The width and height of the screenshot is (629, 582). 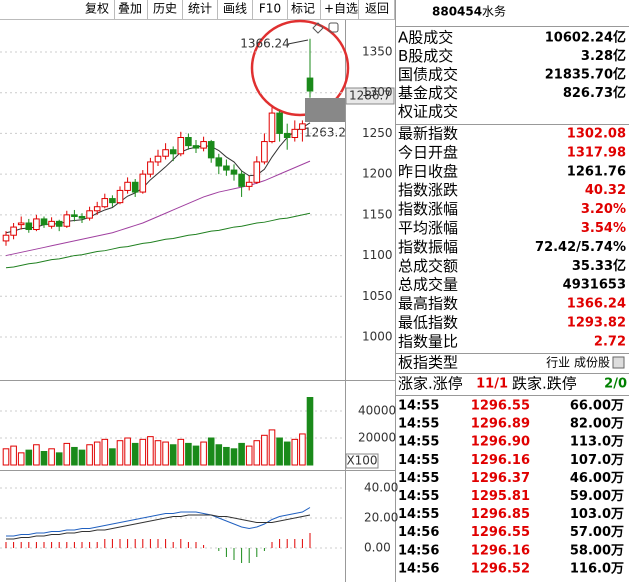 I want to click on toolbar-button: 标记, so click(x=303, y=9).